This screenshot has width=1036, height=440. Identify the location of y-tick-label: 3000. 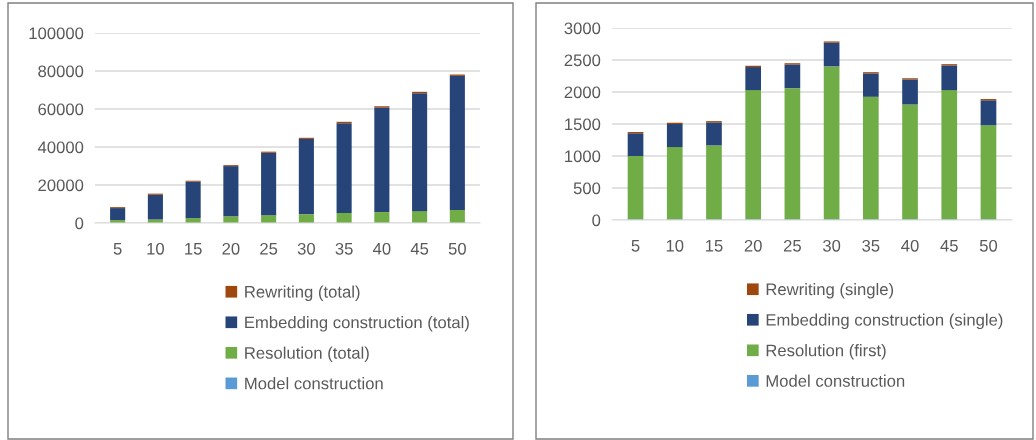
(582, 28).